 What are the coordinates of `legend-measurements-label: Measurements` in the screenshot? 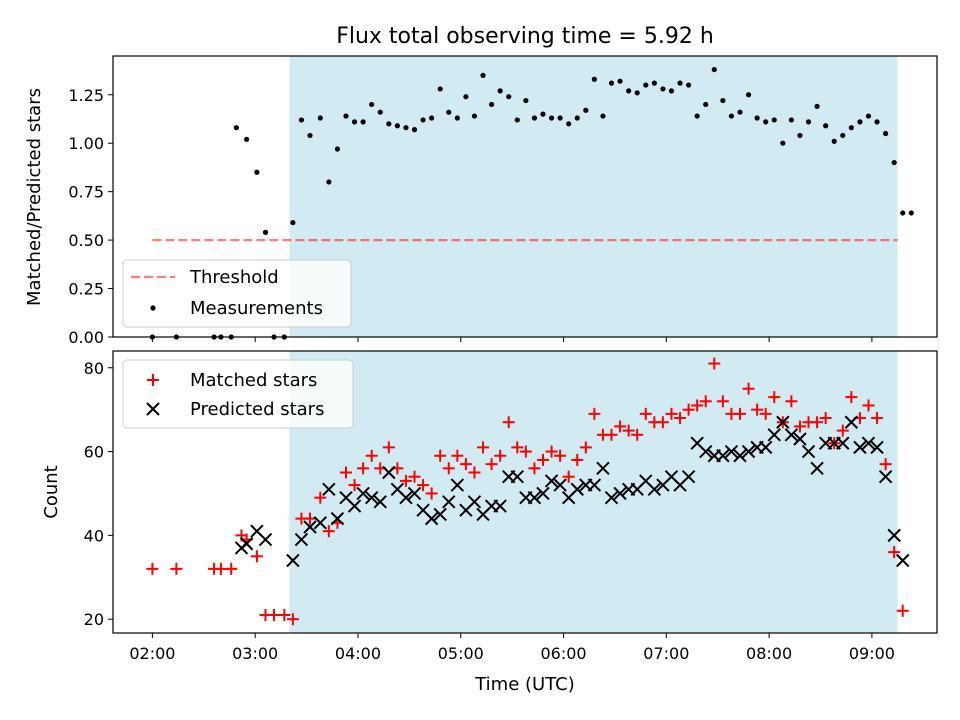 It's located at (256, 308).